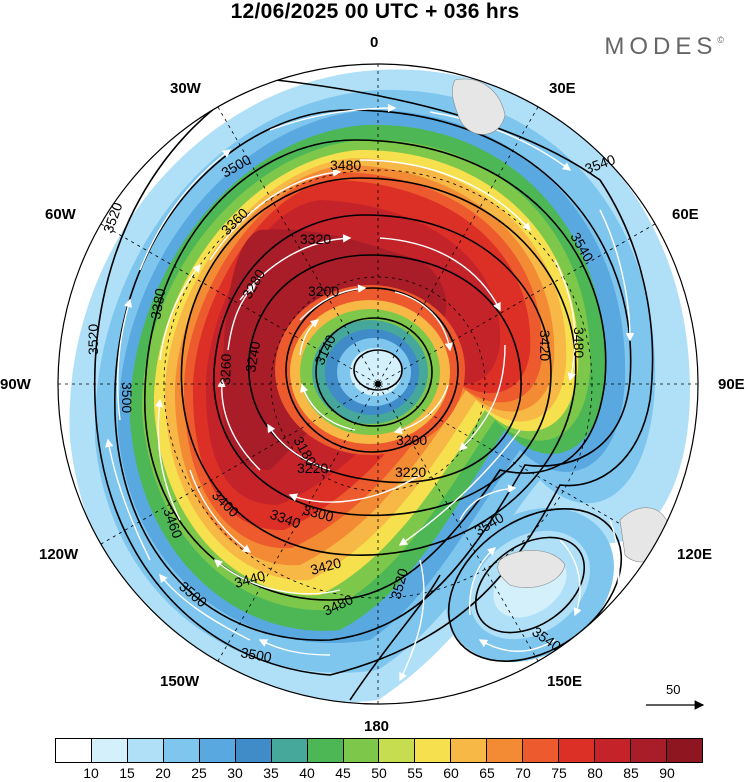 The width and height of the screenshot is (750, 782). I want to click on svg-text: 3300, so click(318, 513).